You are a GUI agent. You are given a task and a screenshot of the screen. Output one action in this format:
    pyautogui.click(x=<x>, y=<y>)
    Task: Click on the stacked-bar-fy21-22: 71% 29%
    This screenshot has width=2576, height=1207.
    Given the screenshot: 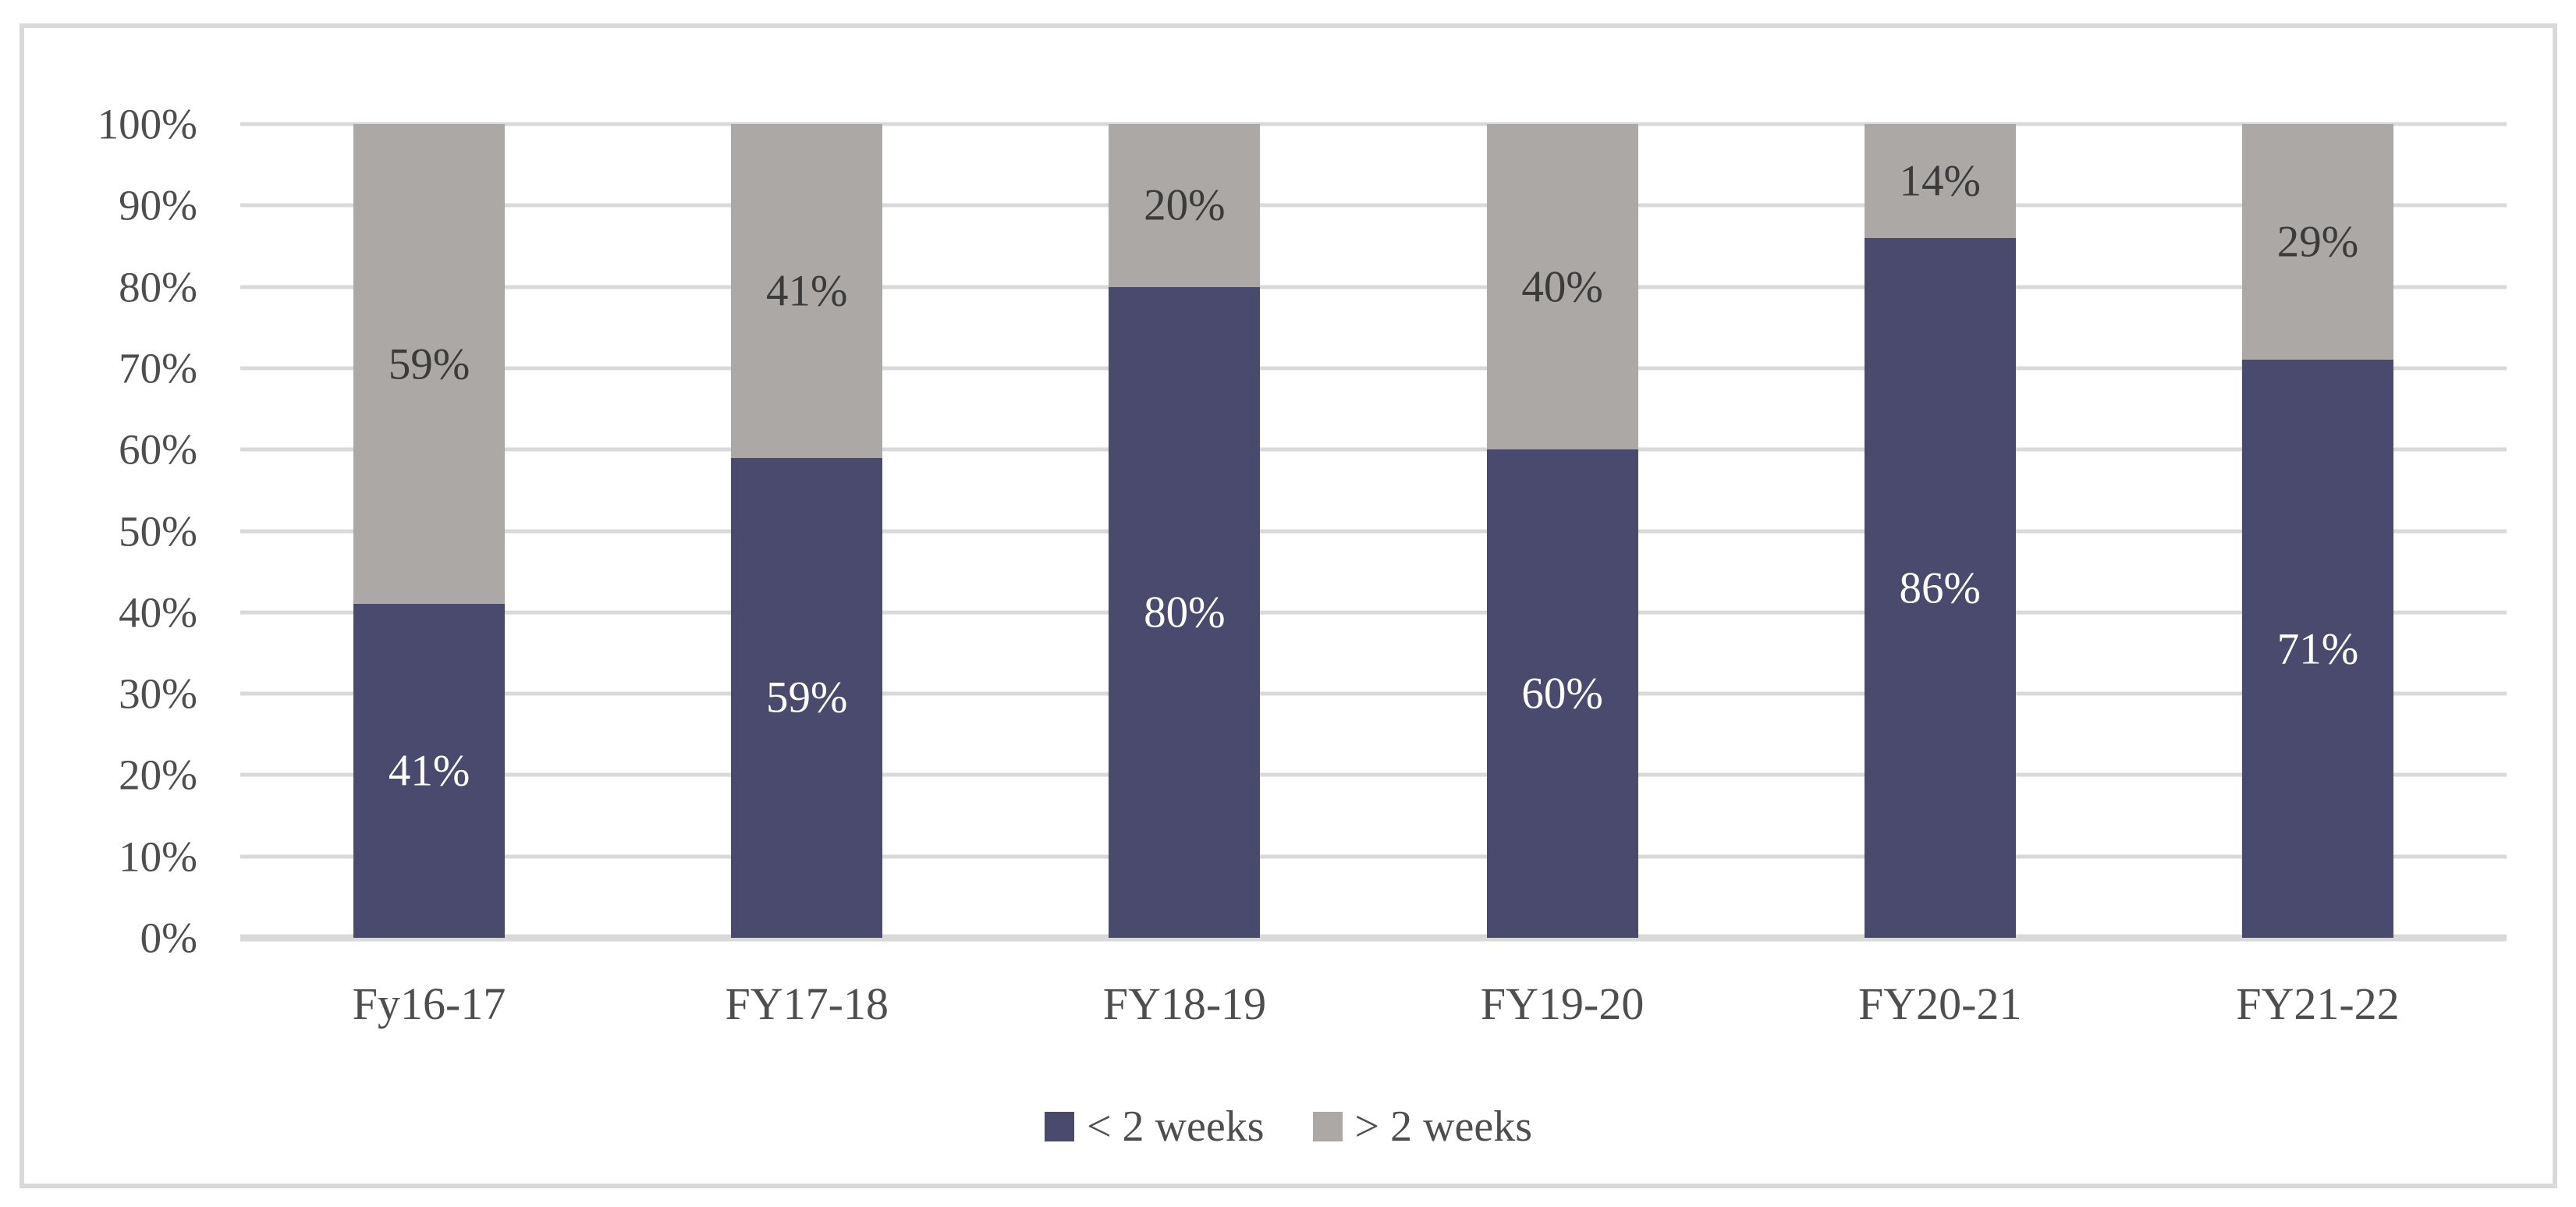 What is the action you would take?
    pyautogui.click(x=2317, y=531)
    